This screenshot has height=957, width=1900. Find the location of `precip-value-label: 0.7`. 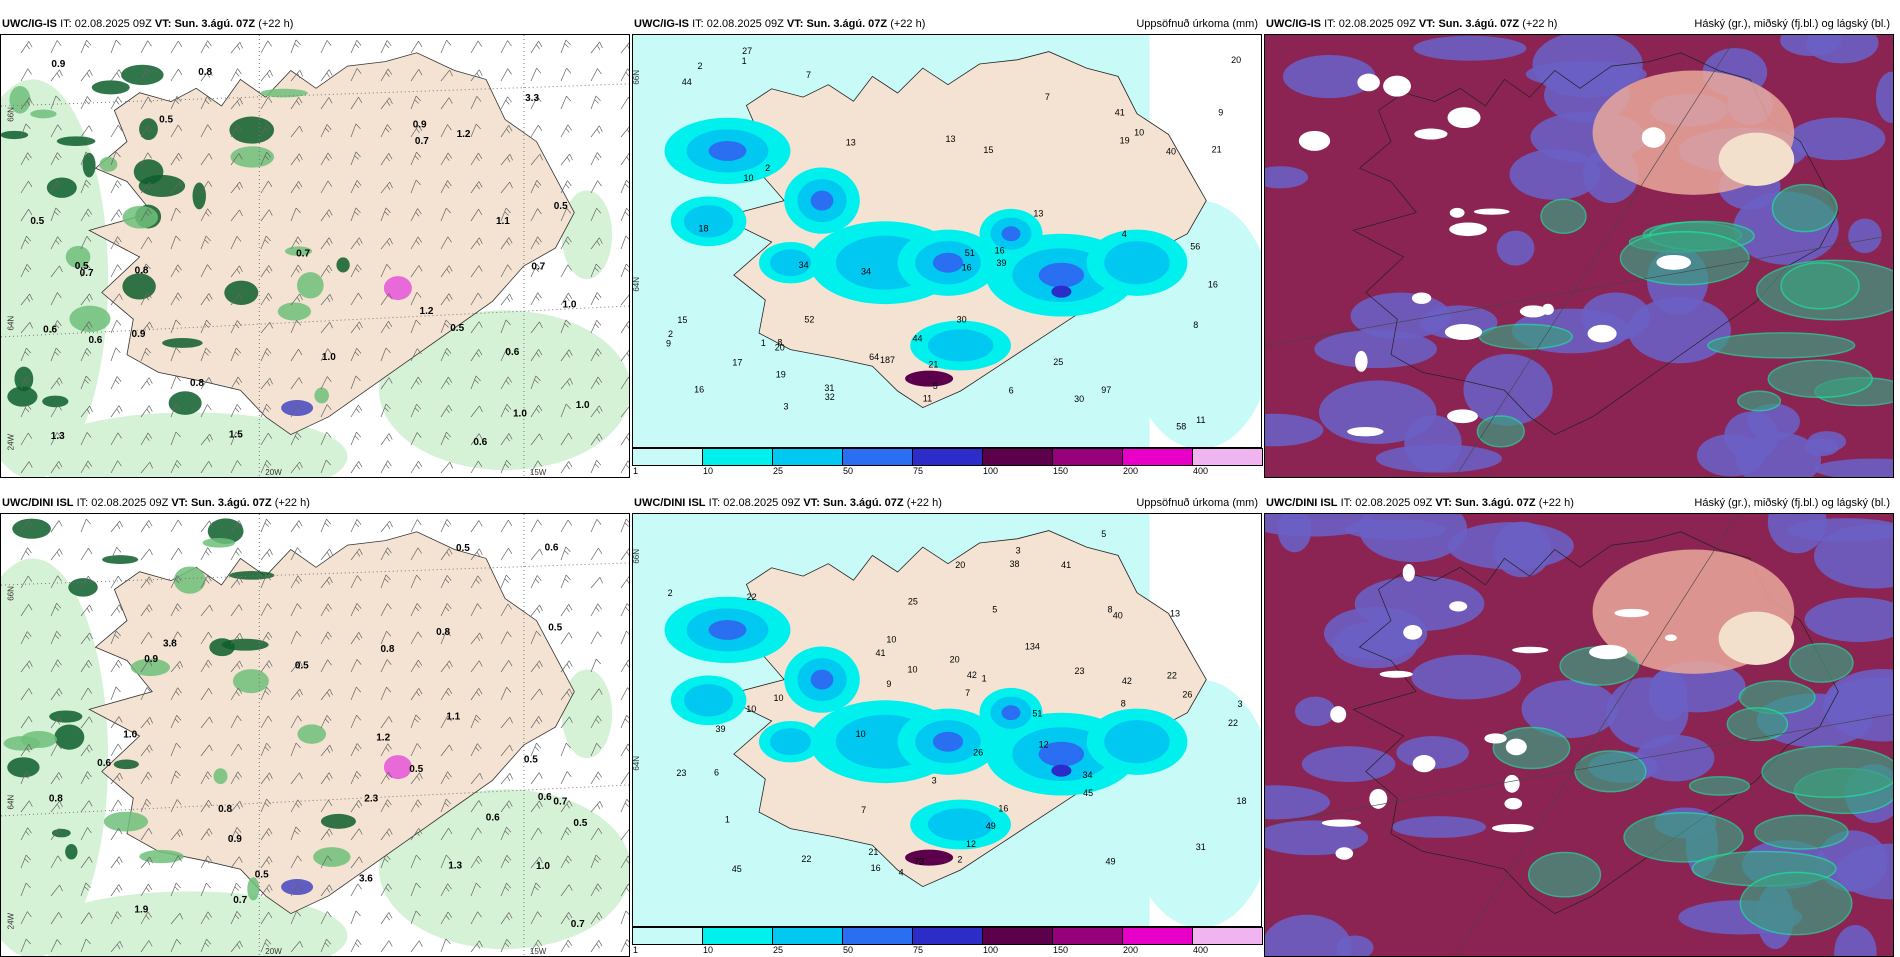

precip-value-label: 0.7 is located at coordinates (538, 266).